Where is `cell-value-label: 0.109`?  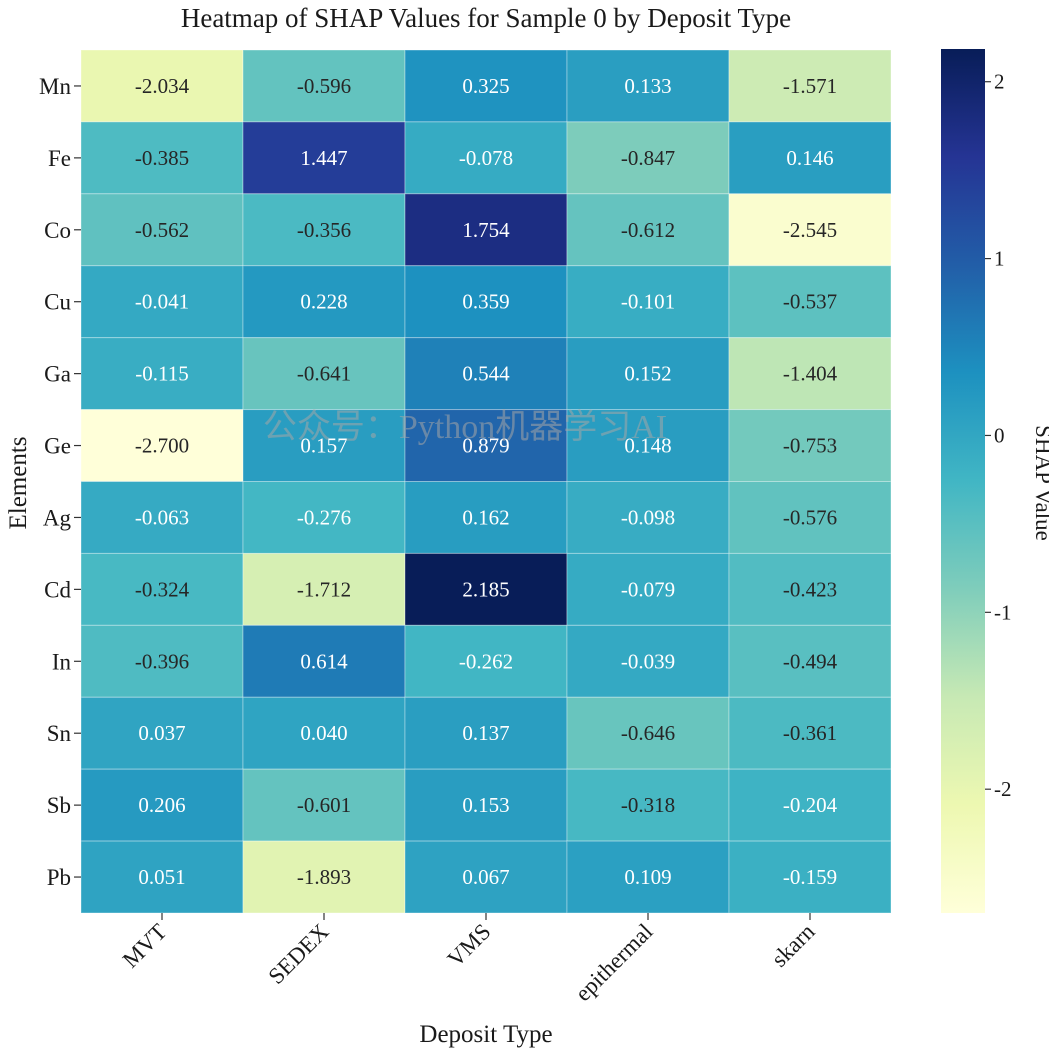 cell-value-label: 0.109 is located at coordinates (647, 877).